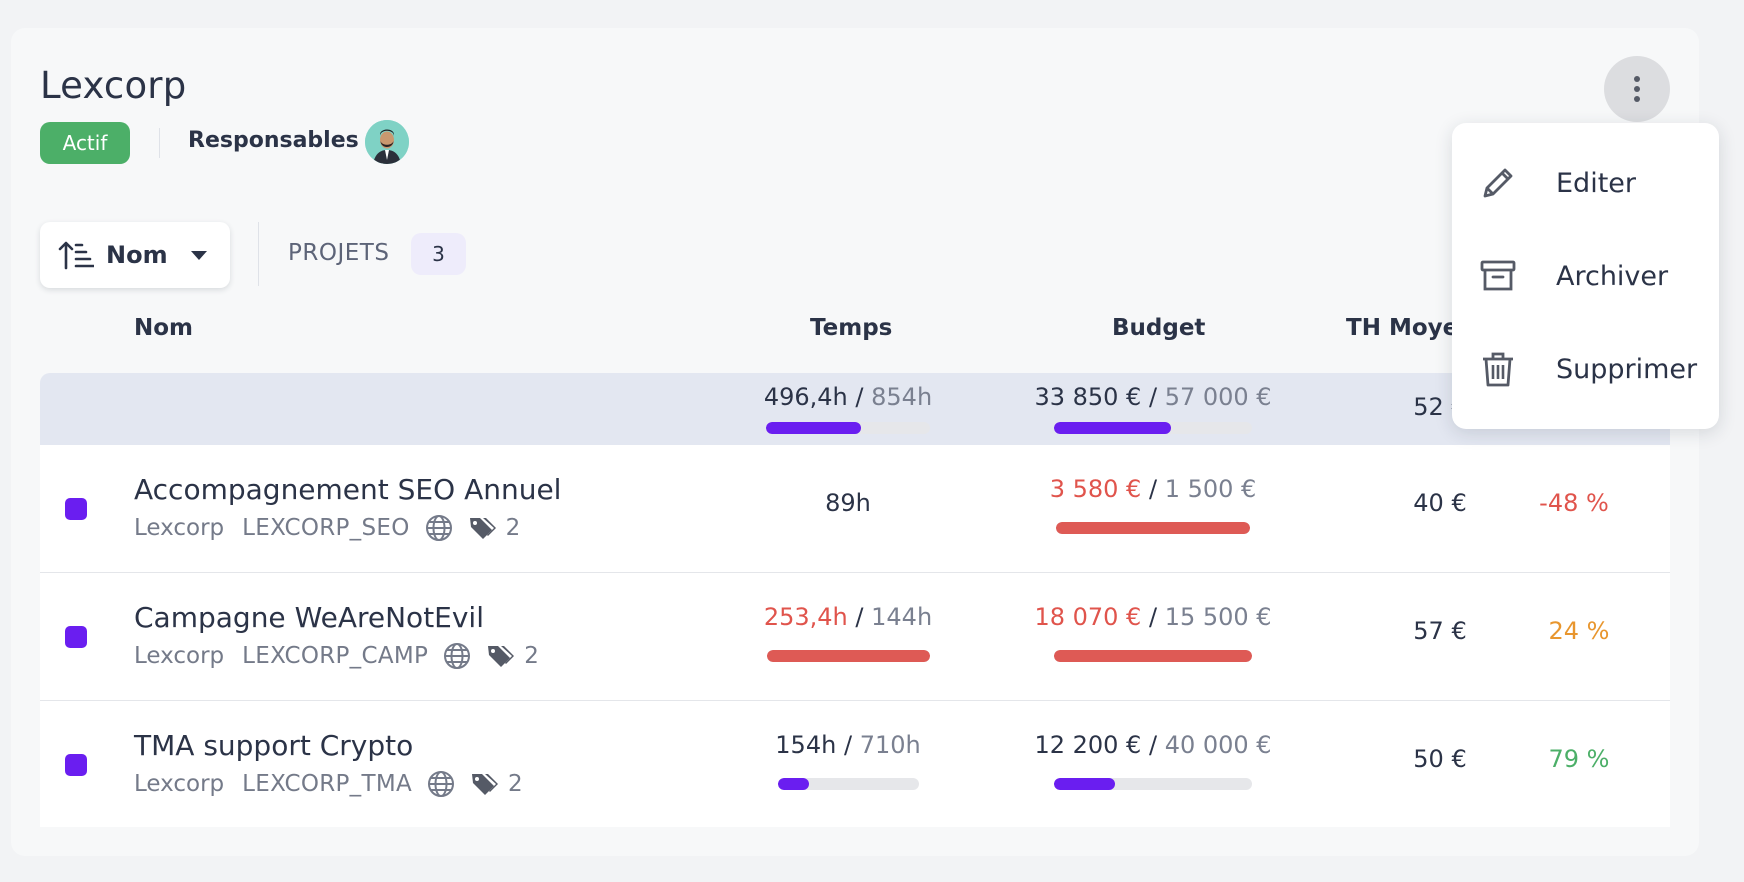 Image resolution: width=1744 pixels, height=882 pixels. I want to click on project-th-moyen: 57 €, so click(1440, 631).